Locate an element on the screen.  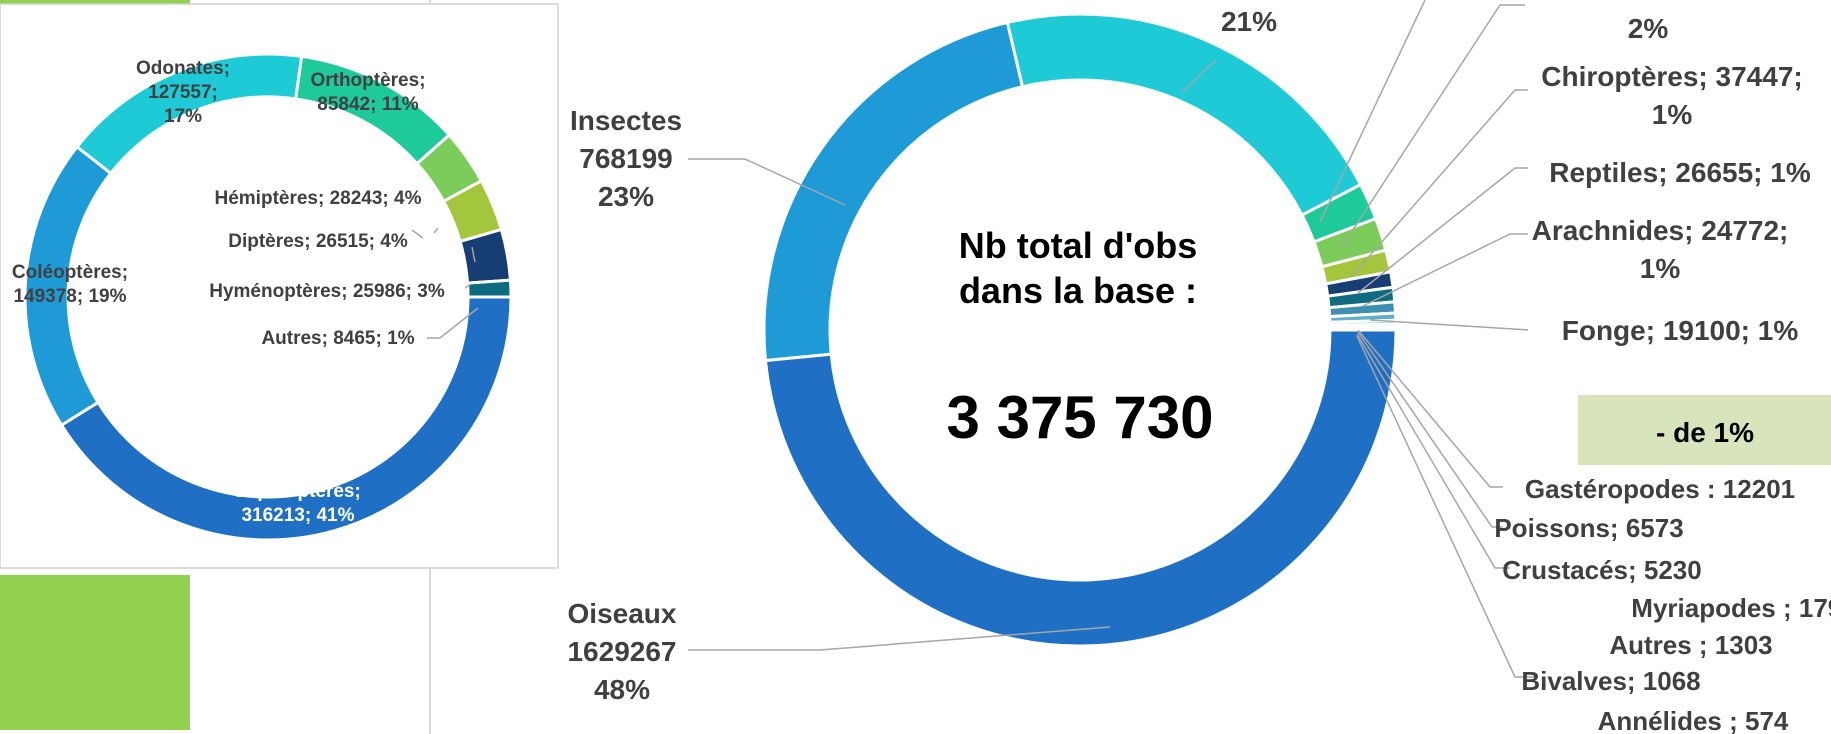
right-slice-3-unnamed is located at coordinates (1184, 115).